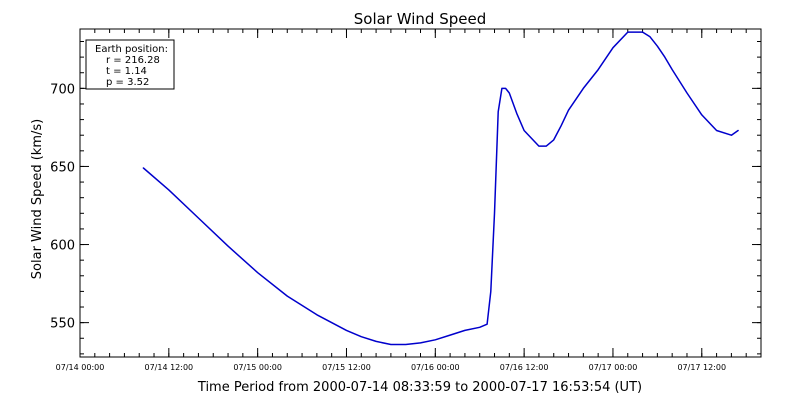 The width and height of the screenshot is (800, 400). Describe the element at coordinates (257, 367) in the screenshot. I see `x-tick-label: 07/15 00:00` at that location.